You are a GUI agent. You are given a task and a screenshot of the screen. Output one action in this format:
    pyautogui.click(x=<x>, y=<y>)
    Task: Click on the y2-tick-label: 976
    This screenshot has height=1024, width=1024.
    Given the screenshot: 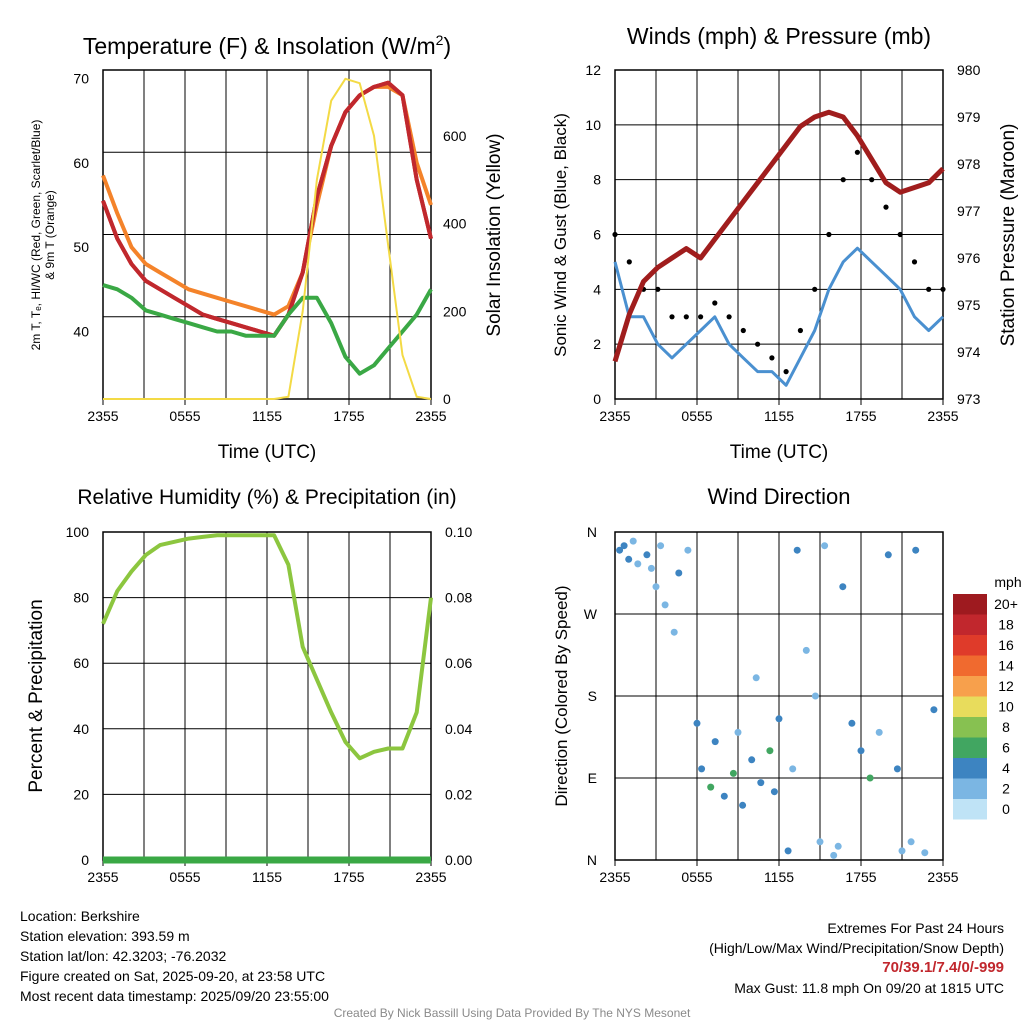 What is the action you would take?
    pyautogui.click(x=969, y=258)
    